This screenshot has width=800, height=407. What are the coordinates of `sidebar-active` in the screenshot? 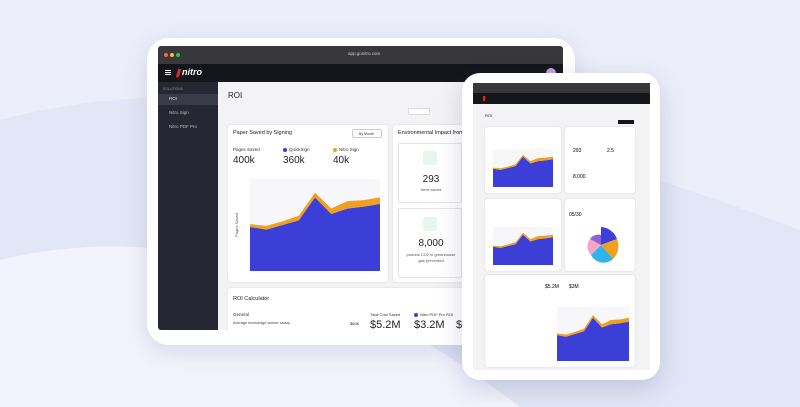 It's located at (188, 99).